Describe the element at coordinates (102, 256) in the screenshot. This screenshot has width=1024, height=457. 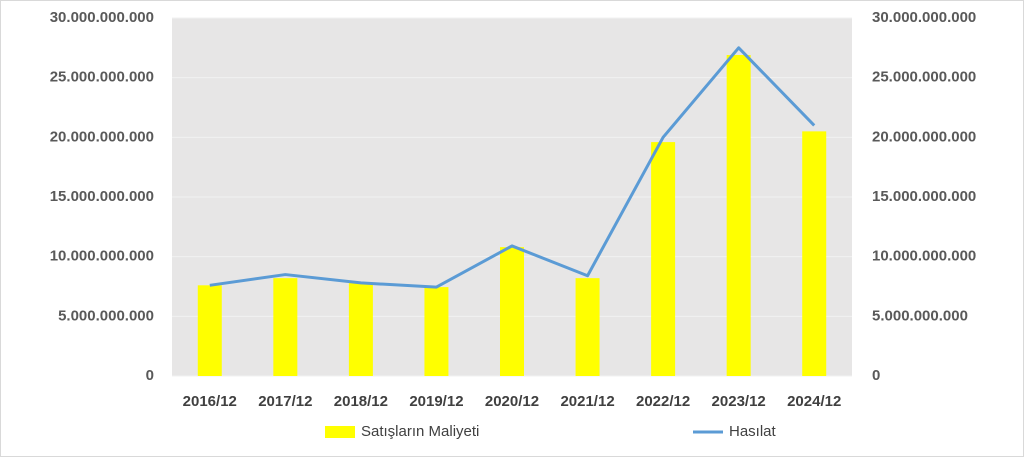
I see `y-tick-label: 10.000.000.000` at that location.